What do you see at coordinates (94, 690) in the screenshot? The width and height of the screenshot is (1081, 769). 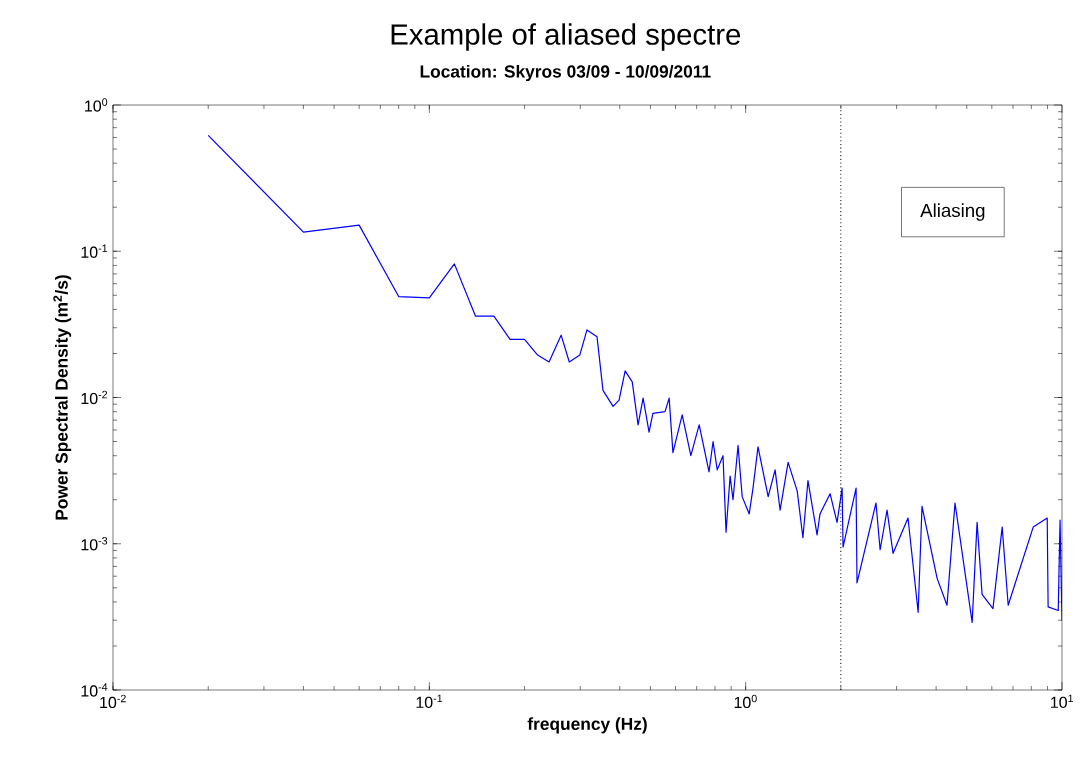 I see `y-tick-label: 10$^{-4}$` at bounding box center [94, 690].